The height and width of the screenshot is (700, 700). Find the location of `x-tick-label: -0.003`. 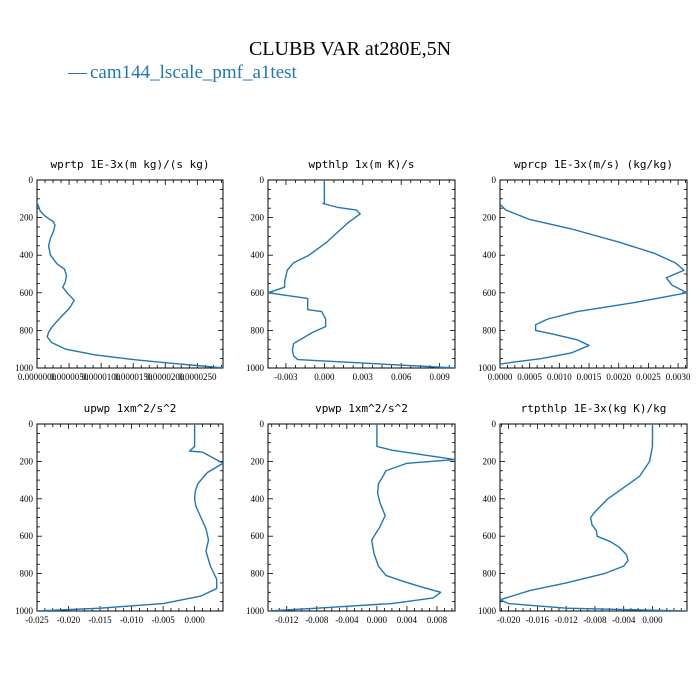

x-tick-label: -0.003 is located at coordinates (286, 377).